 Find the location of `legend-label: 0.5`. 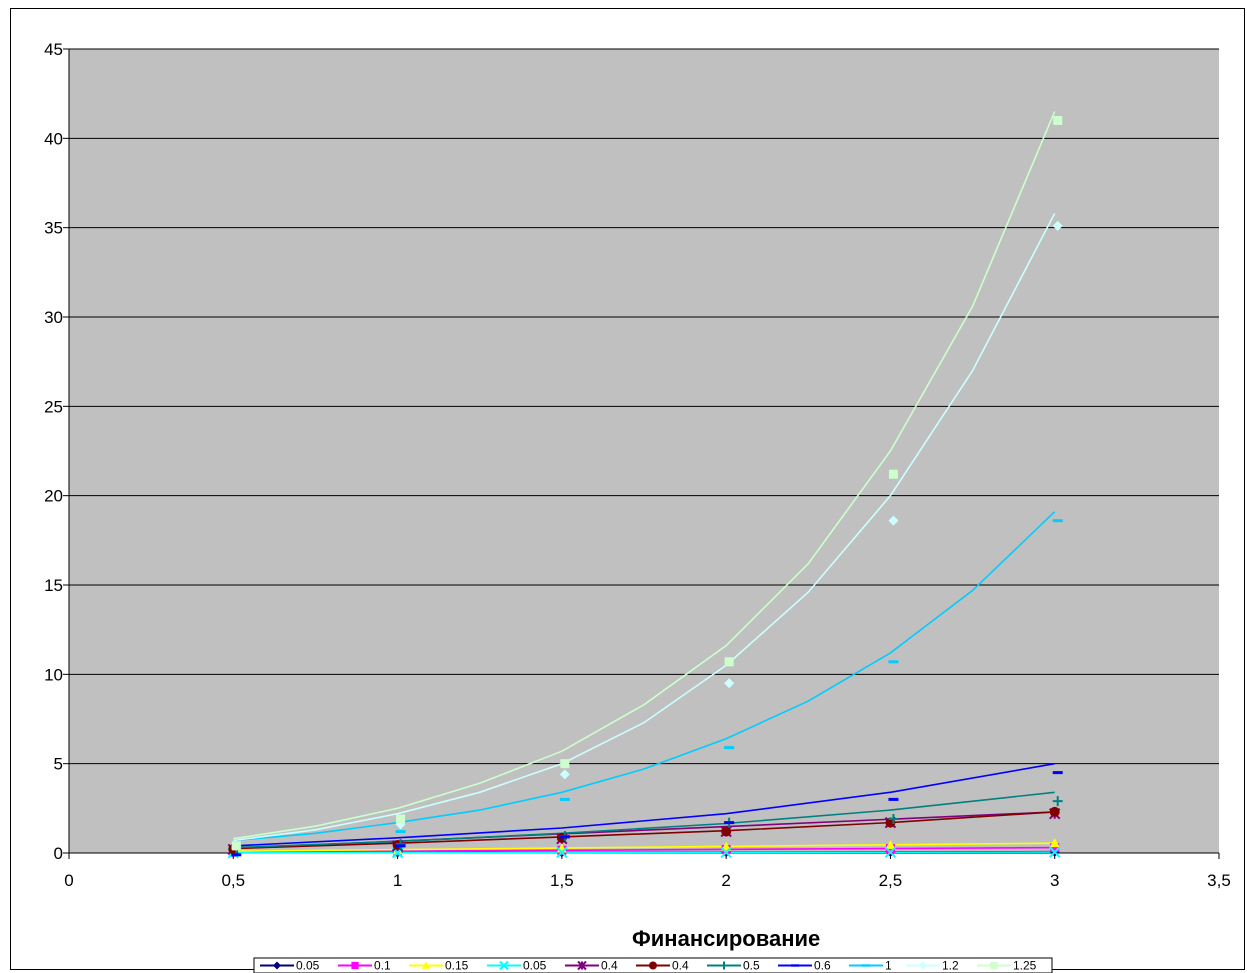

legend-label: 0.5 is located at coordinates (751, 966).